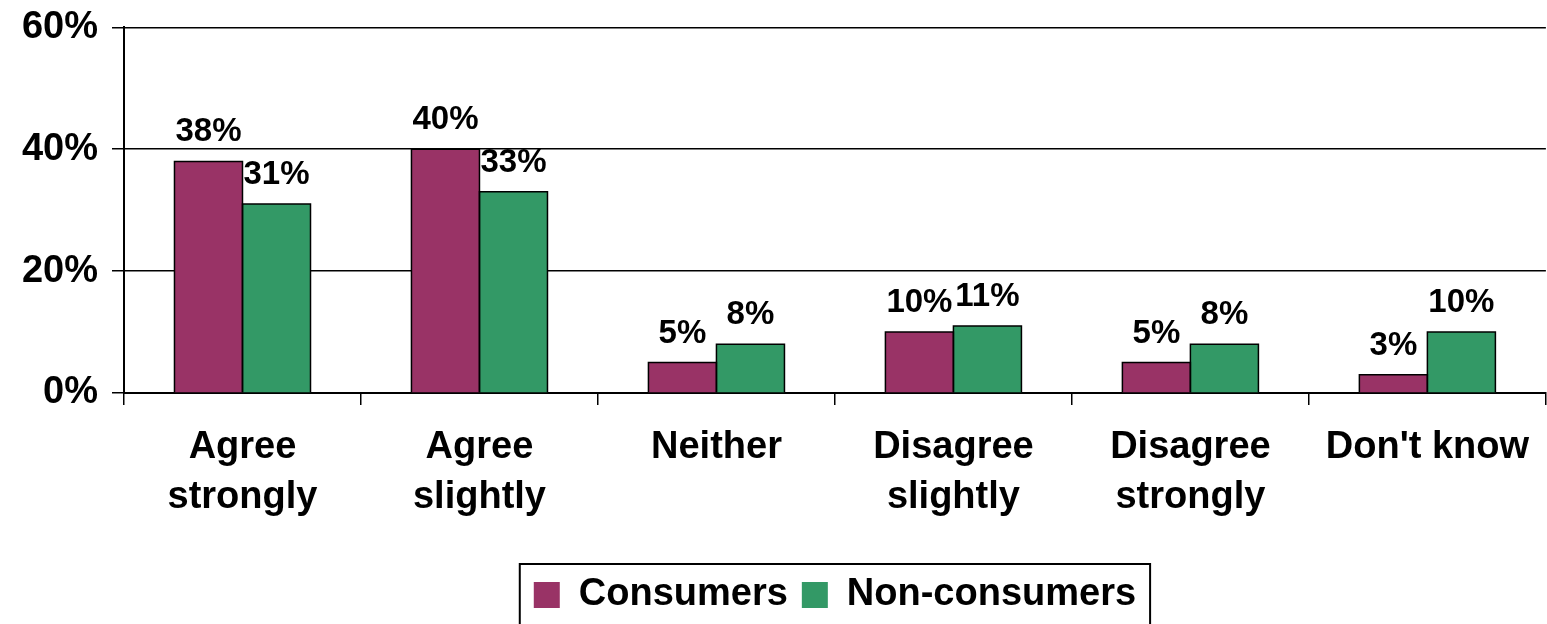 This screenshot has height=624, width=1547. I want to click on x-tick-label: Disagree strongly, so click(1190, 470).